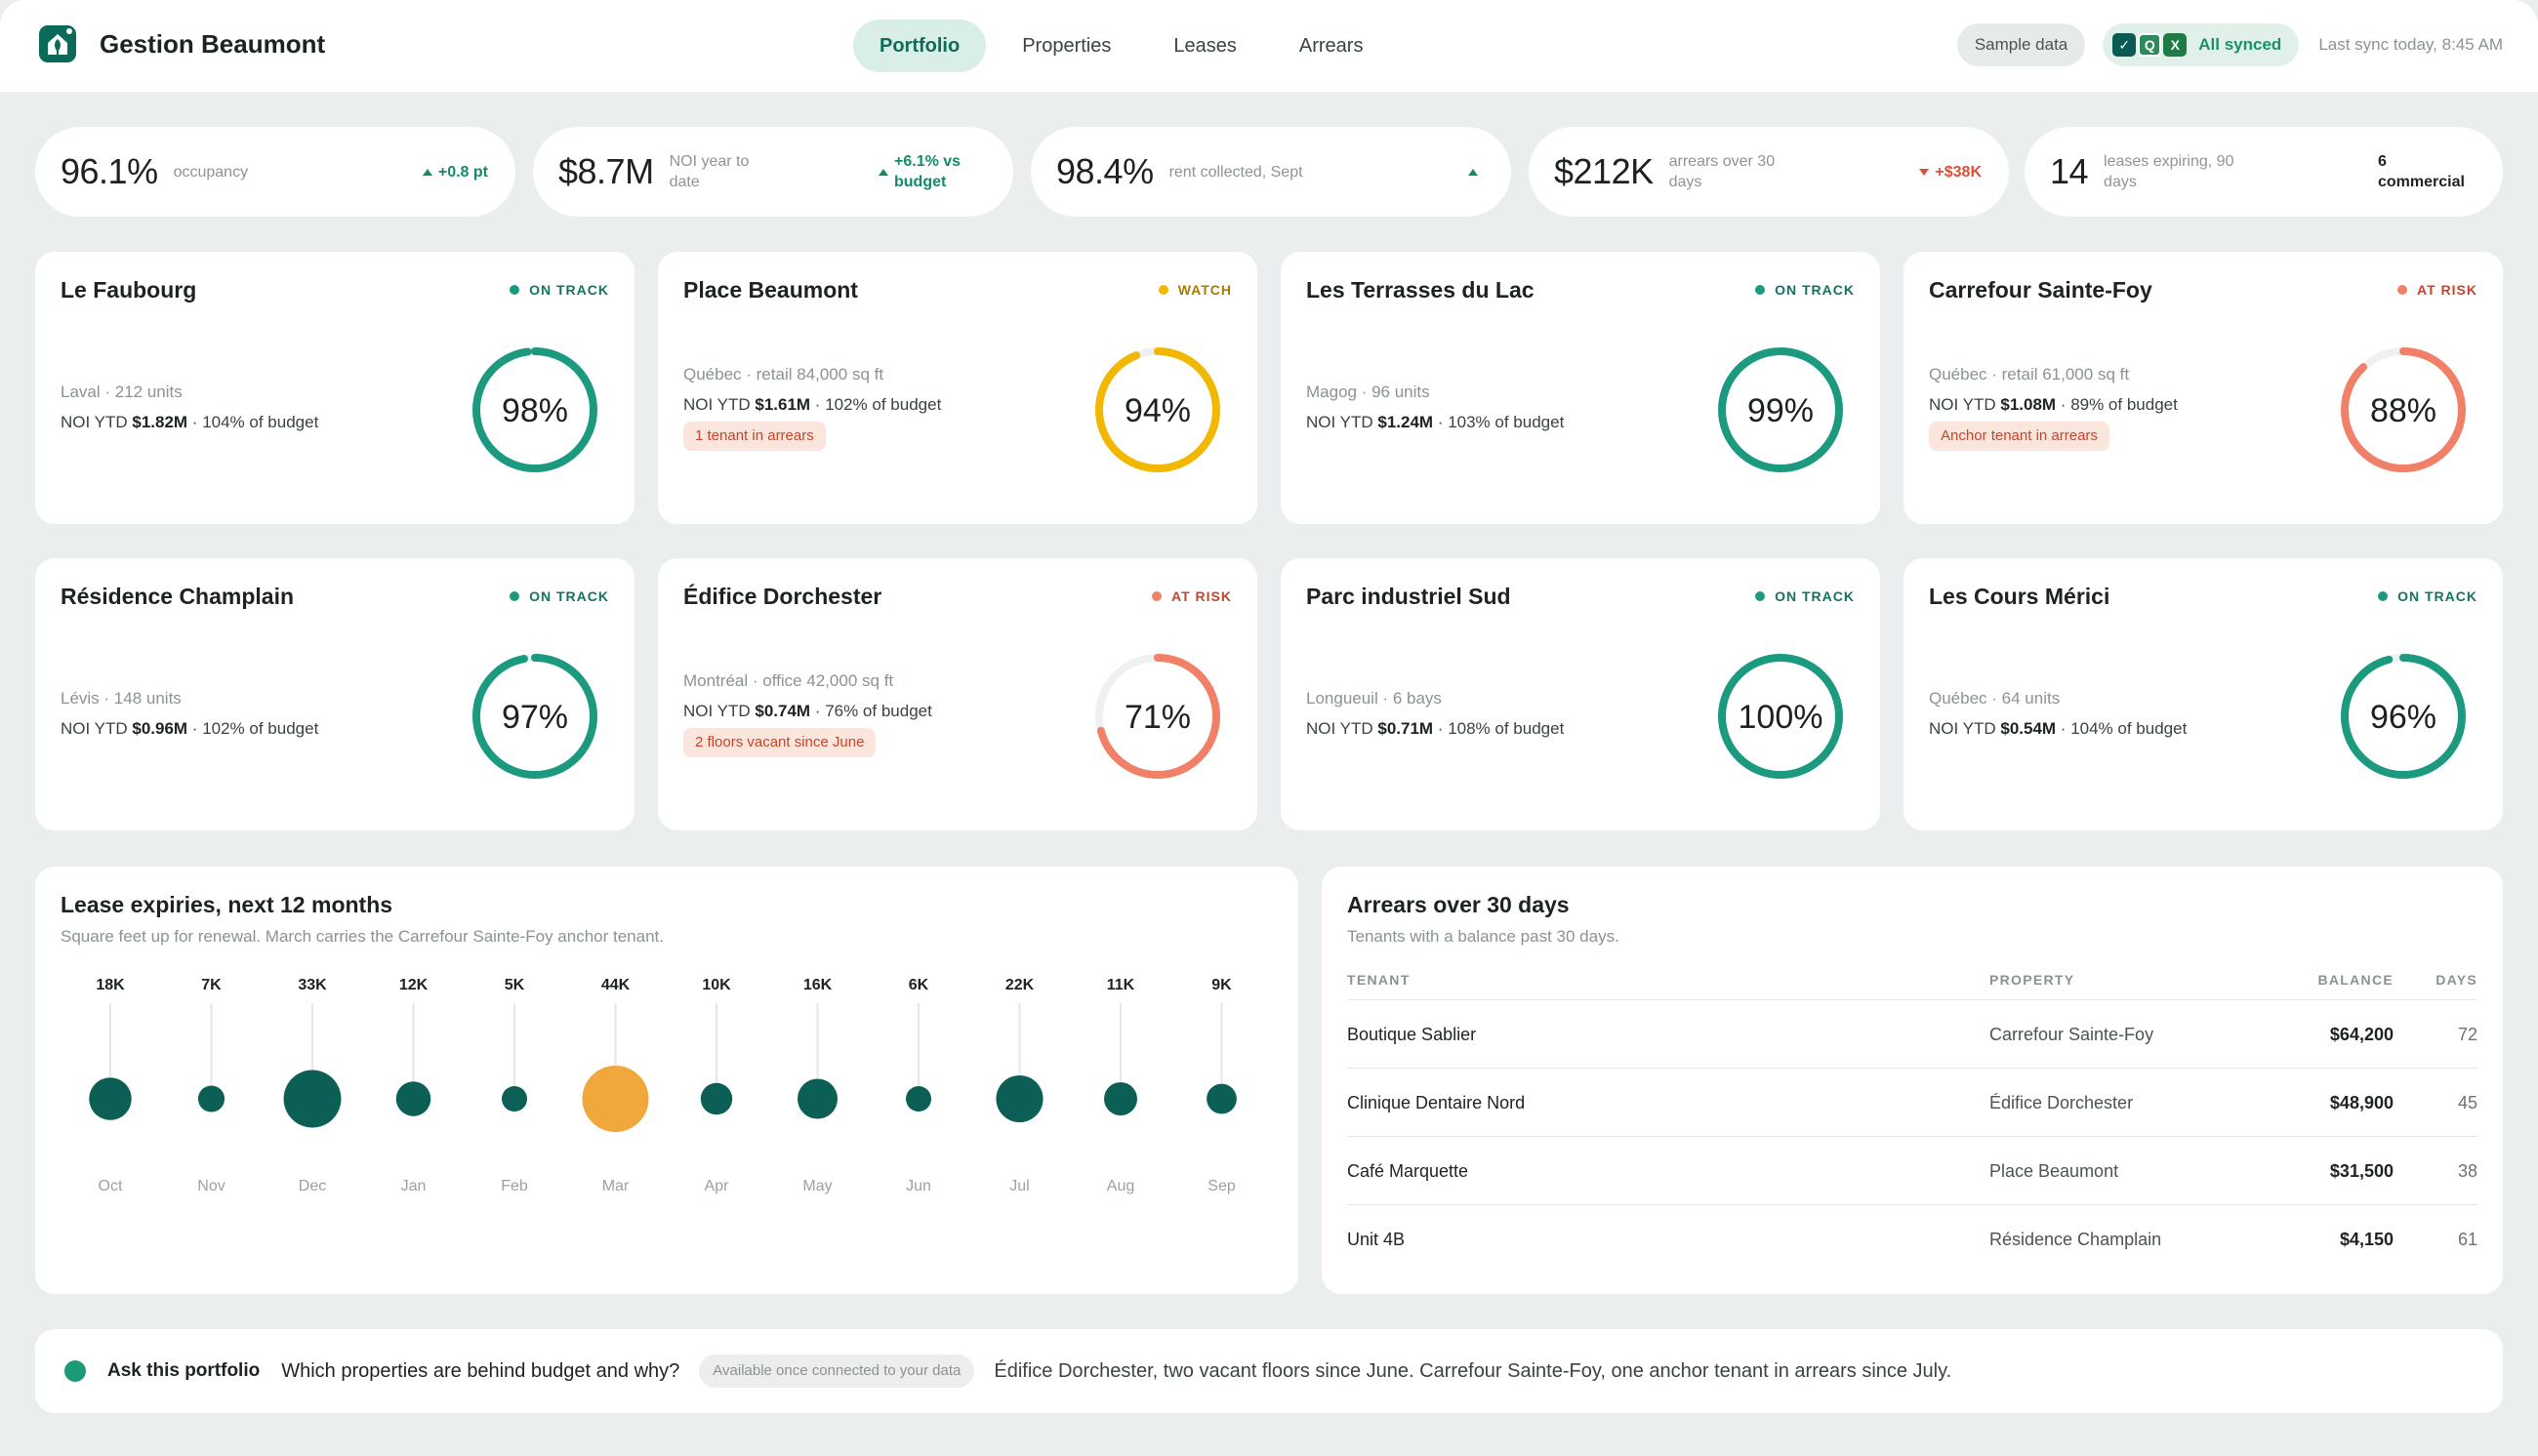 The width and height of the screenshot is (2538, 1456). What do you see at coordinates (2124, 404) in the screenshot?
I see `budget-ratio: 89% of budget` at bounding box center [2124, 404].